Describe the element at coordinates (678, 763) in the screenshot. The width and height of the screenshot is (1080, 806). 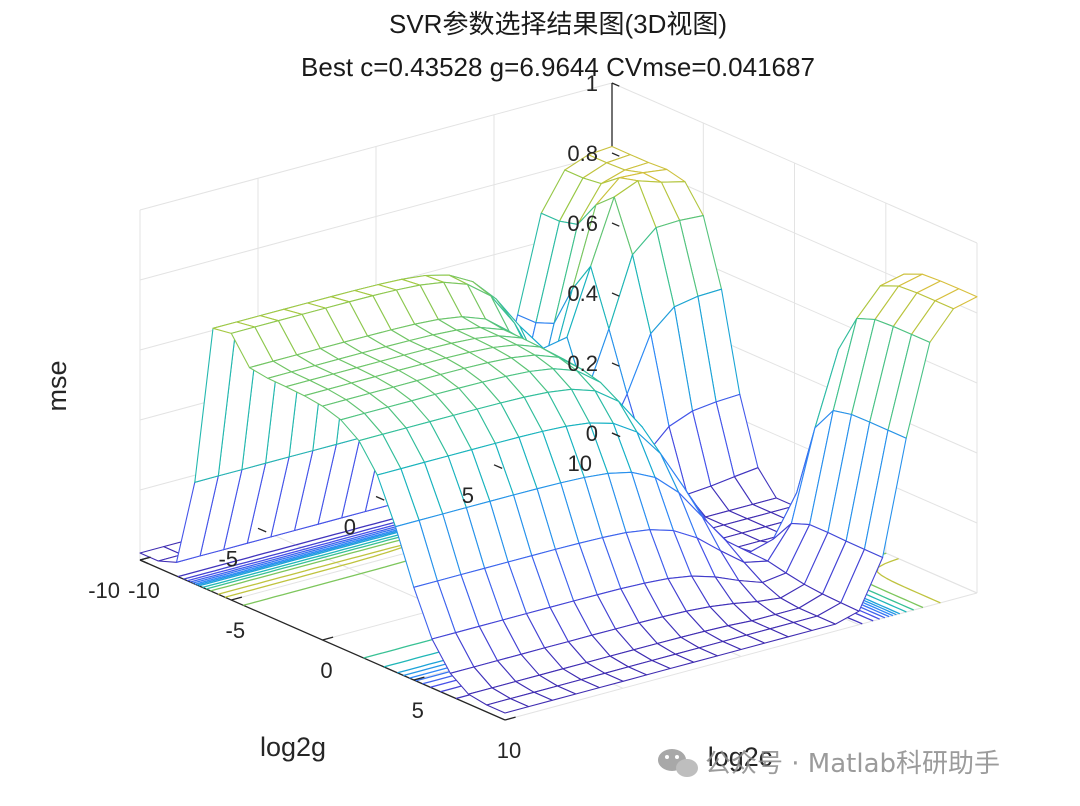
I see `wechat-icon` at that location.